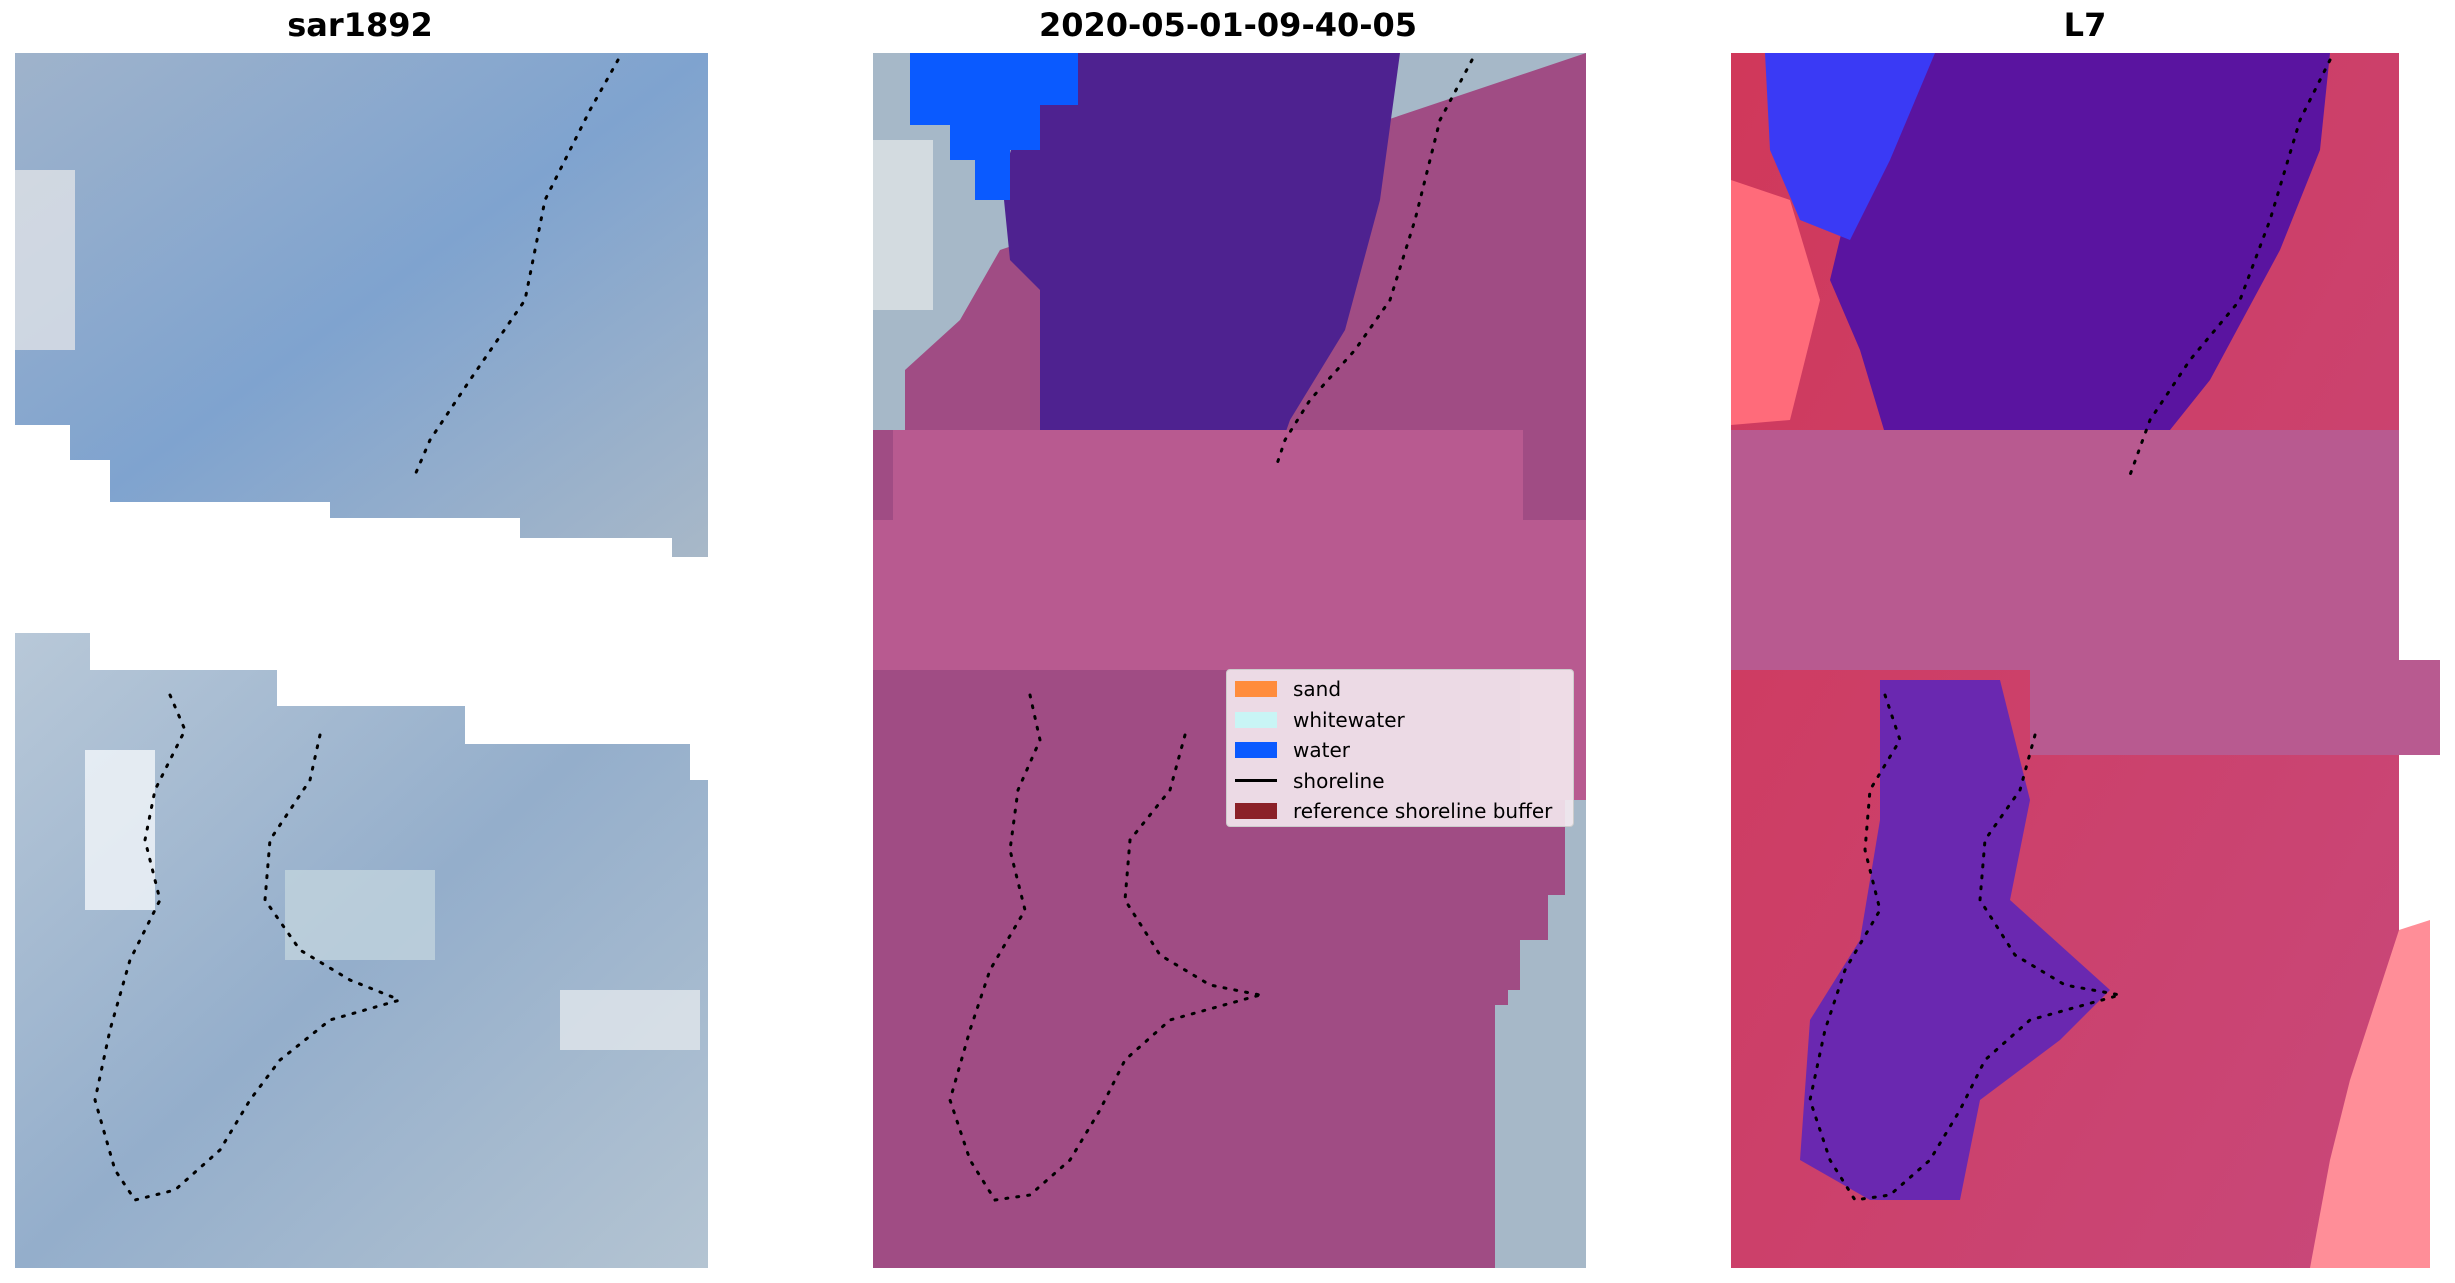  Describe the element at coordinates (1192, 865) in the screenshot. I see `shoreline-p2-bottom-right` at that location.